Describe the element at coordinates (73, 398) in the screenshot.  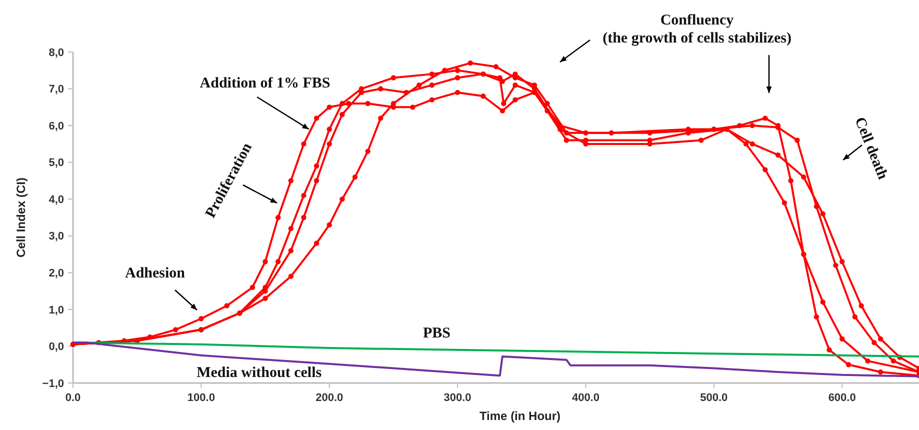
I see `x-tick-label: 0.0` at that location.